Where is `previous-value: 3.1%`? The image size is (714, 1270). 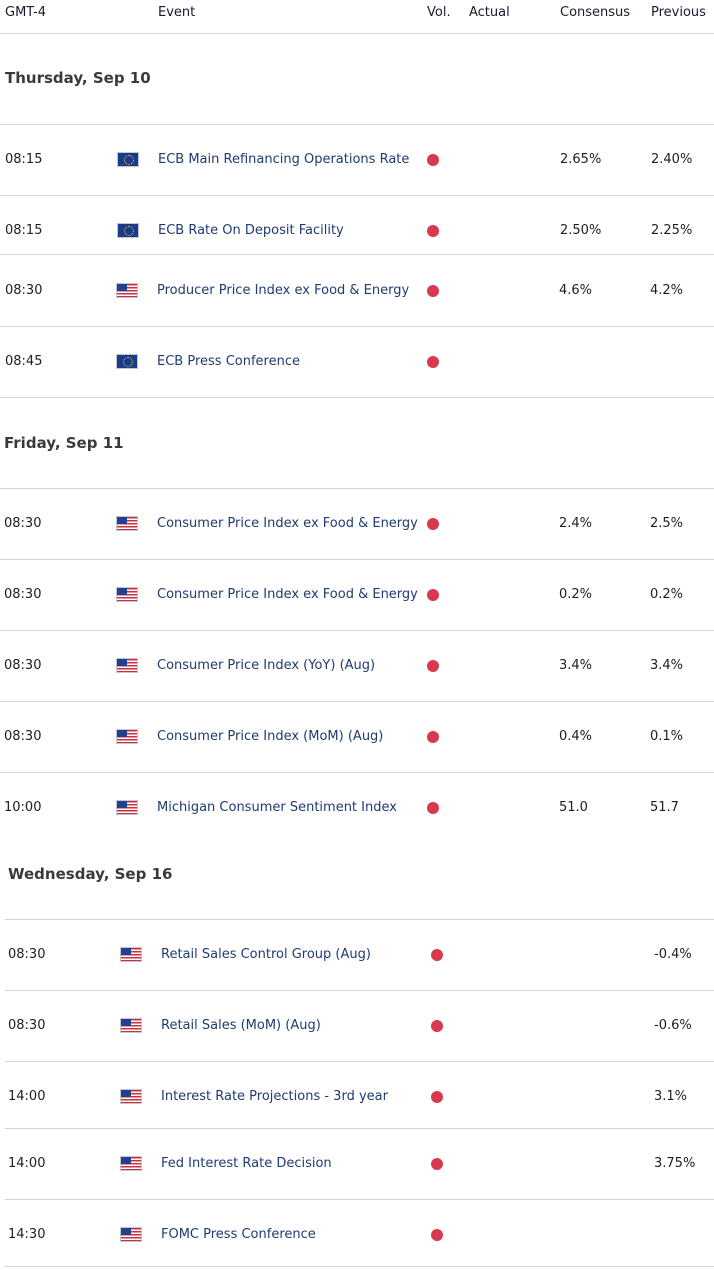 previous-value: 3.1% is located at coordinates (671, 1096).